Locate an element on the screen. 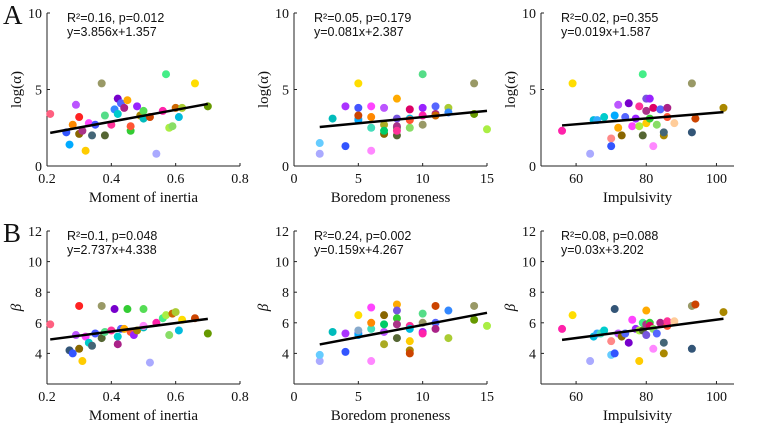 This screenshot has width=760, height=427. x-tick-label: 0.8 is located at coordinates (240, 179).